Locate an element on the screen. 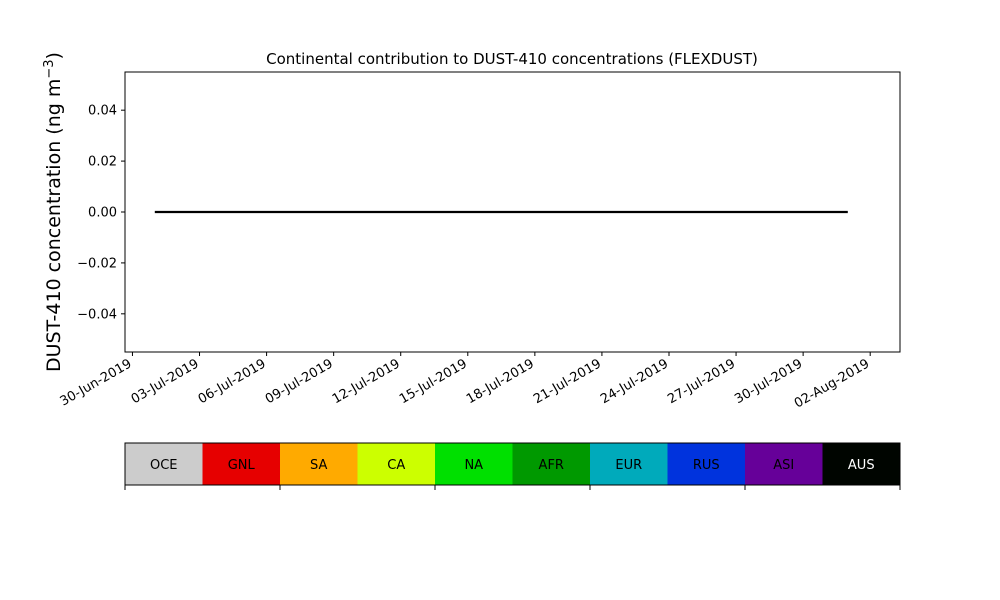  legend-label-aus: AUS is located at coordinates (861, 465).